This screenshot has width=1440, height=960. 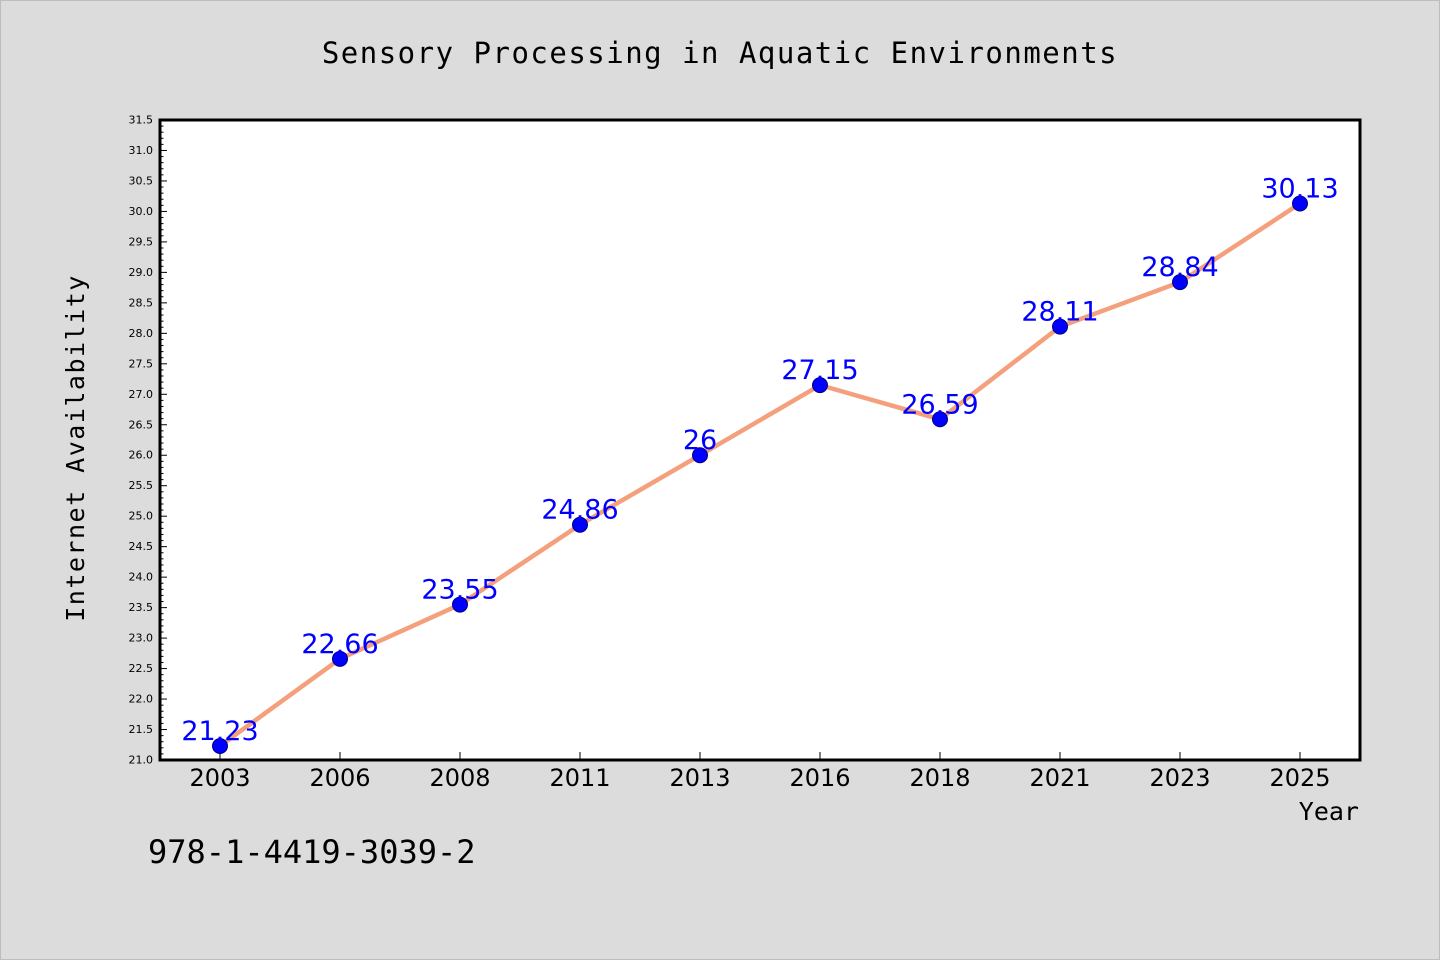 What do you see at coordinates (819, 778) in the screenshot?
I see `x-tick-label: 2016` at bounding box center [819, 778].